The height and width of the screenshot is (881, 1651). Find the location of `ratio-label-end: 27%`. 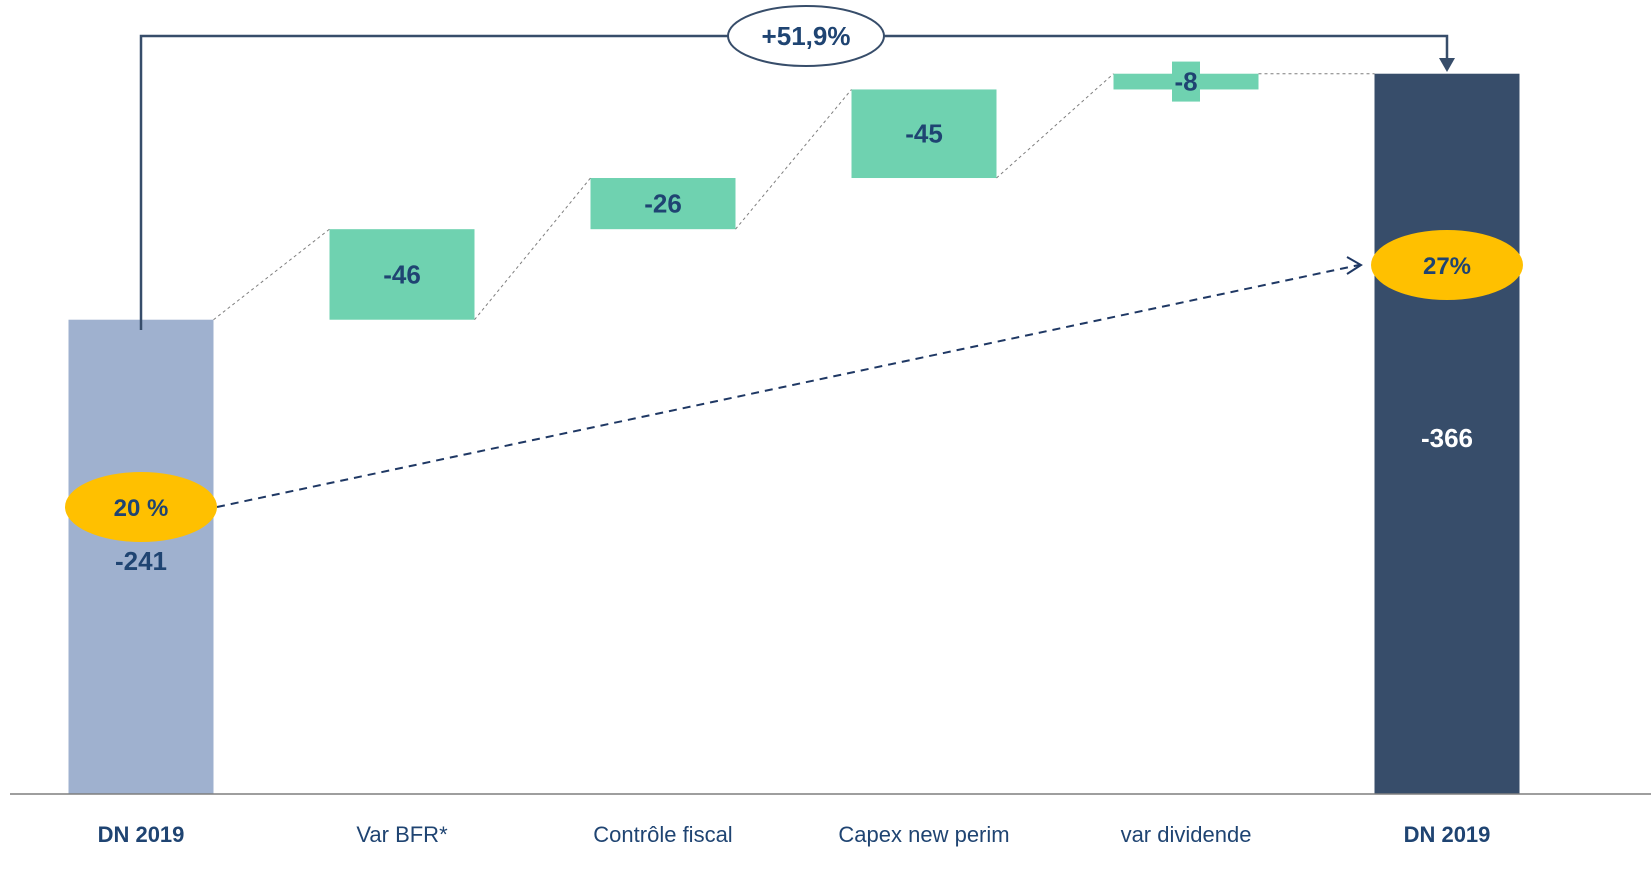

ratio-label-end: 27% is located at coordinates (1447, 266).